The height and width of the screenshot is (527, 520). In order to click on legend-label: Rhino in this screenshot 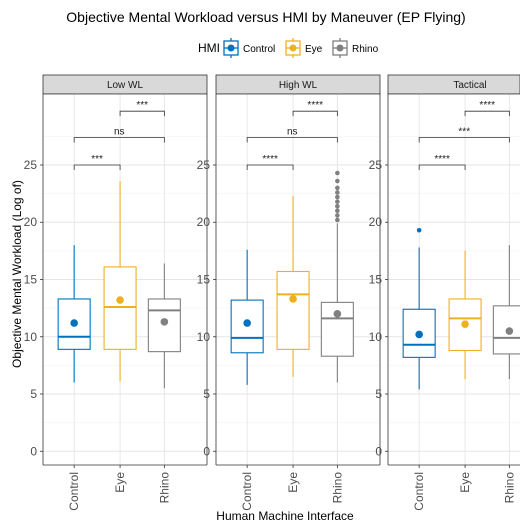, I will do `click(365, 49)`.